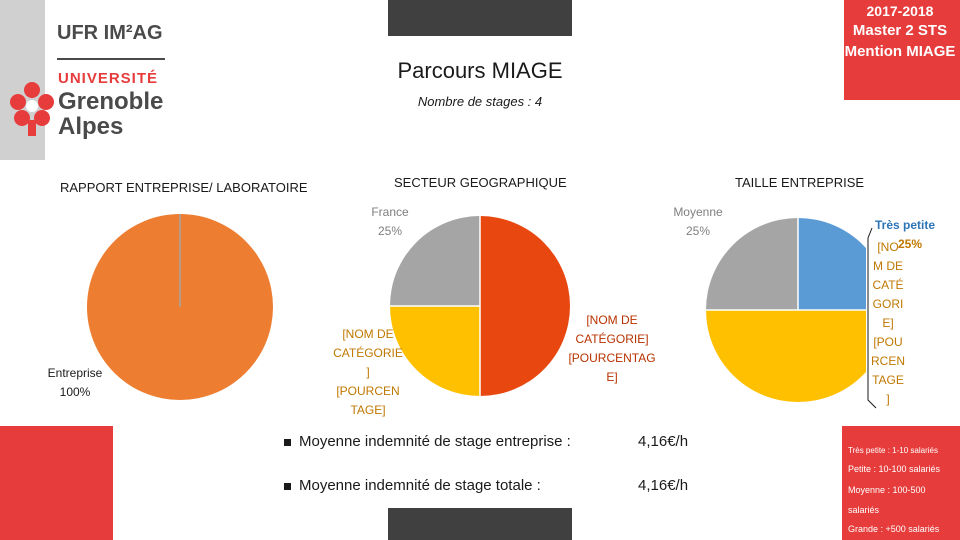  What do you see at coordinates (180, 307) in the screenshot?
I see `chart1-pie` at bounding box center [180, 307].